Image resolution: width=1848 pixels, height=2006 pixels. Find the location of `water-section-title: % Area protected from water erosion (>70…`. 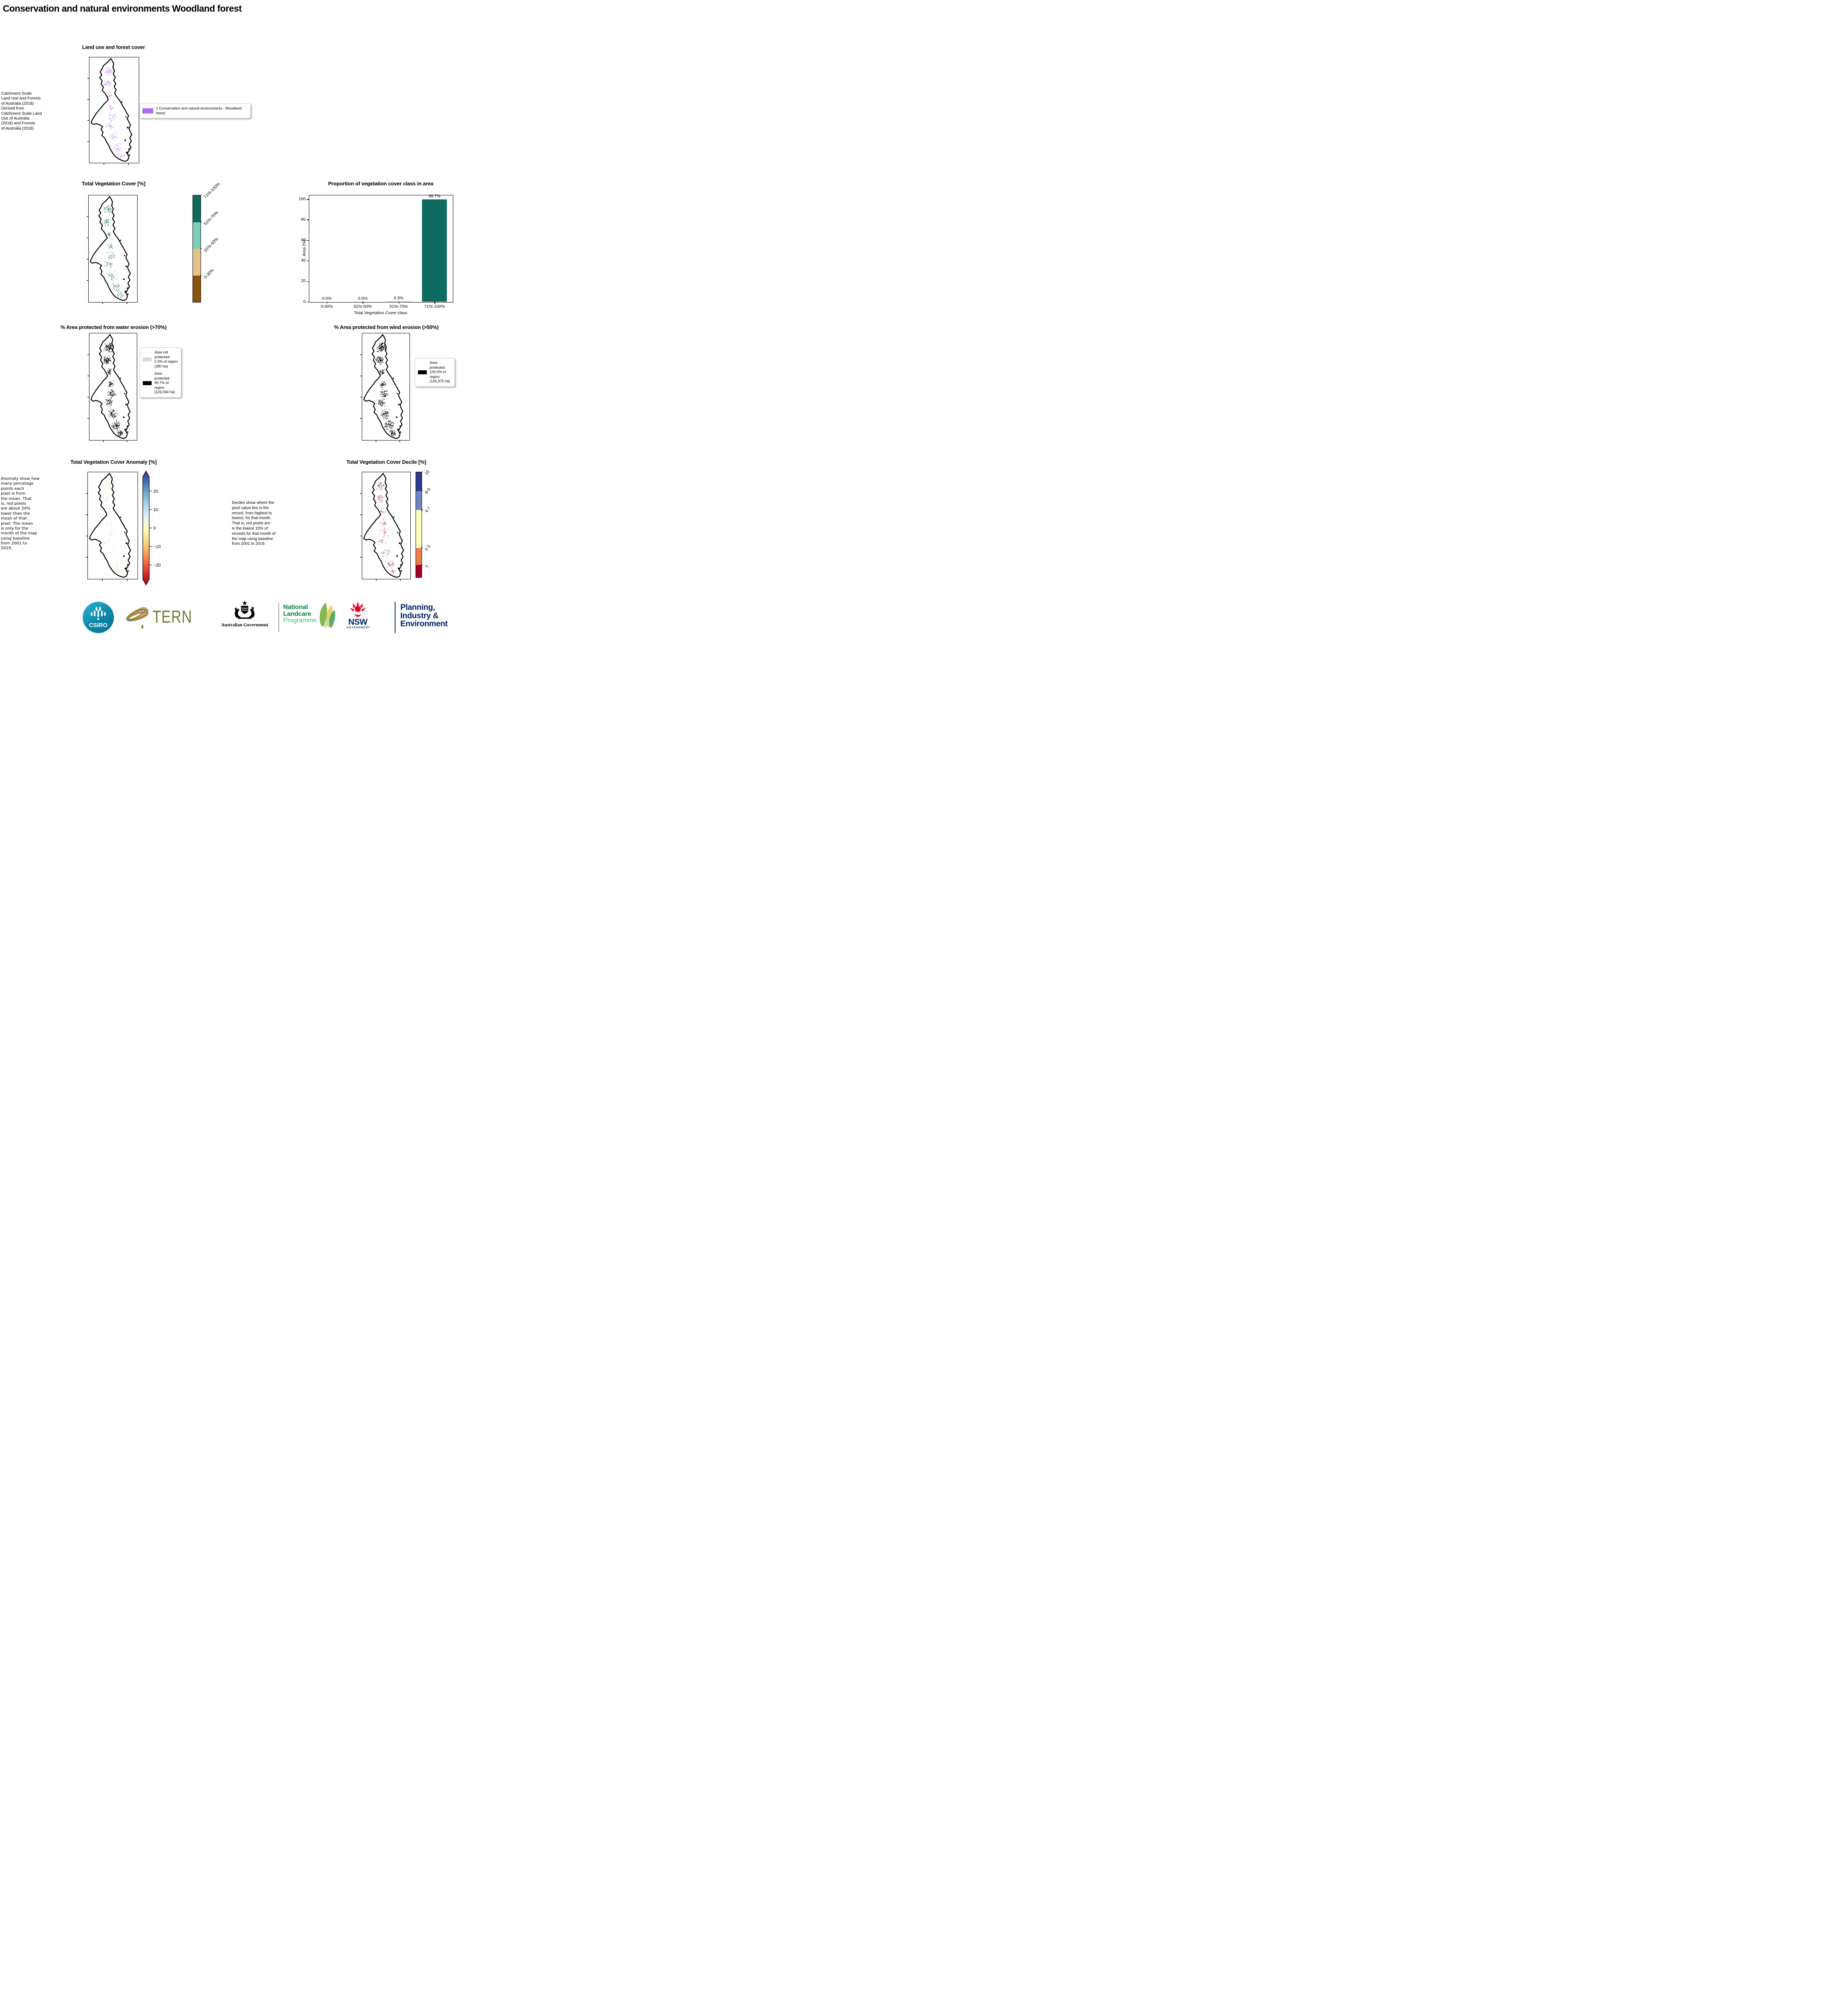

water-section-title: % Area protected from water erosion (>70… is located at coordinates (113, 327).